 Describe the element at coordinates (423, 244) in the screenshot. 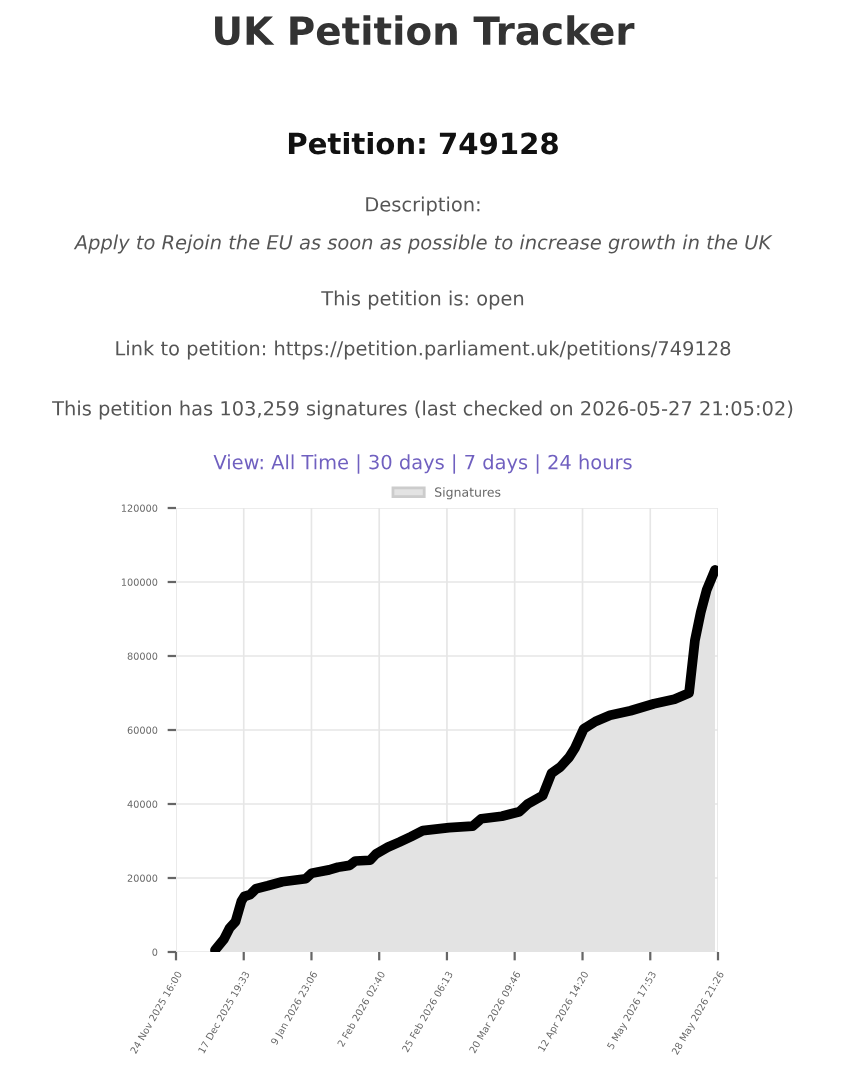

I see `text: Apply to Rejoin the EU as soon as possible to increase growth in the UK` at that location.